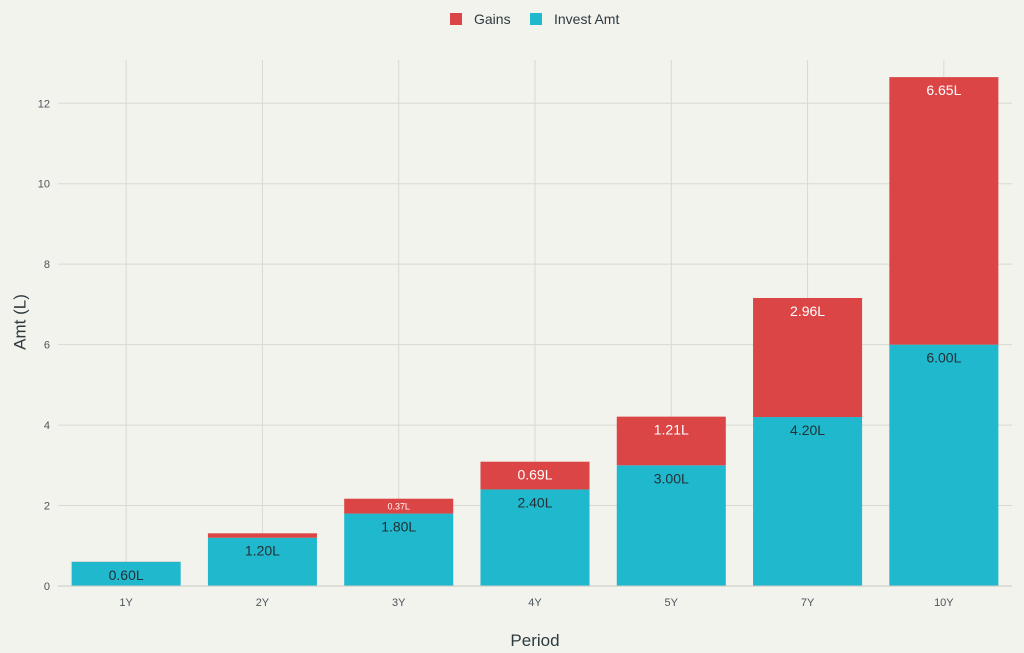 This screenshot has height=653, width=1024. What do you see at coordinates (126, 603) in the screenshot?
I see `x-tick-label: 1Y` at bounding box center [126, 603].